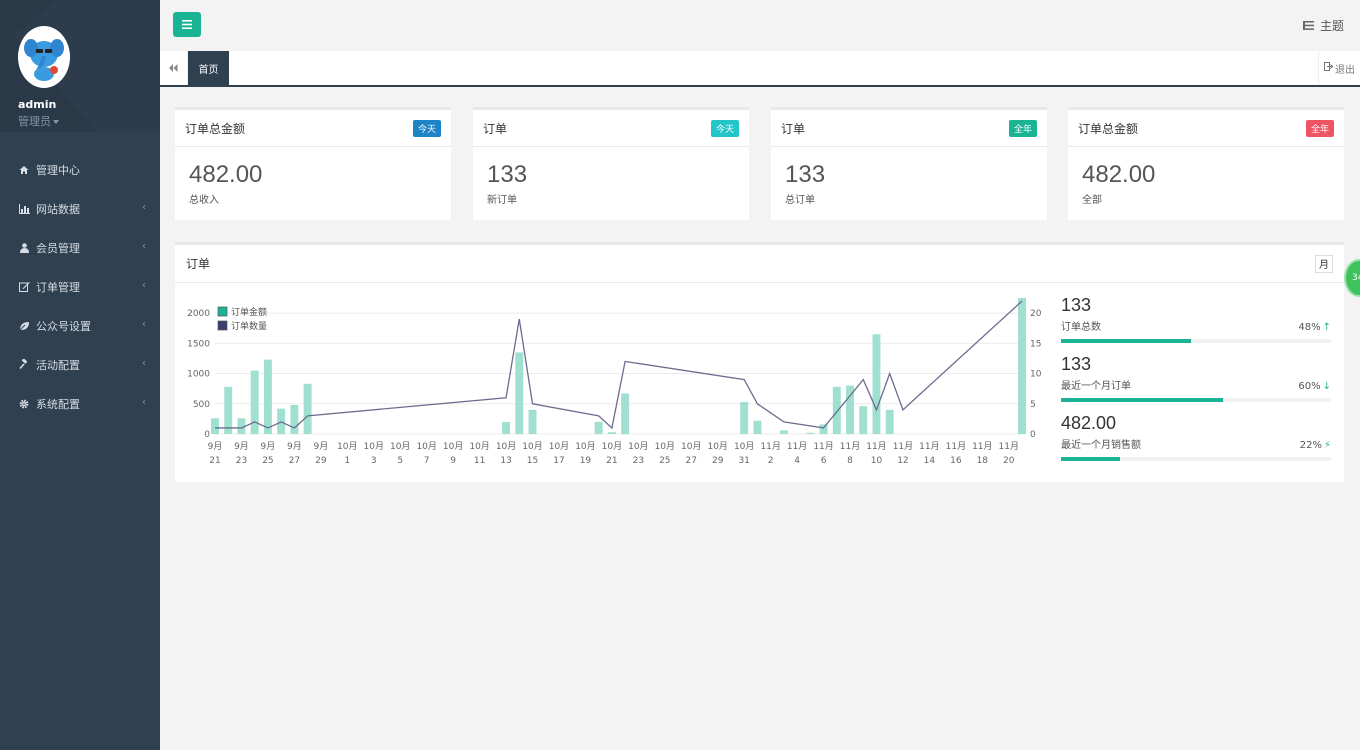 Image resolution: width=1360 pixels, height=750 pixels. Describe the element at coordinates (427, 461) in the screenshot. I see `x-tick-day-label: 7` at that location.